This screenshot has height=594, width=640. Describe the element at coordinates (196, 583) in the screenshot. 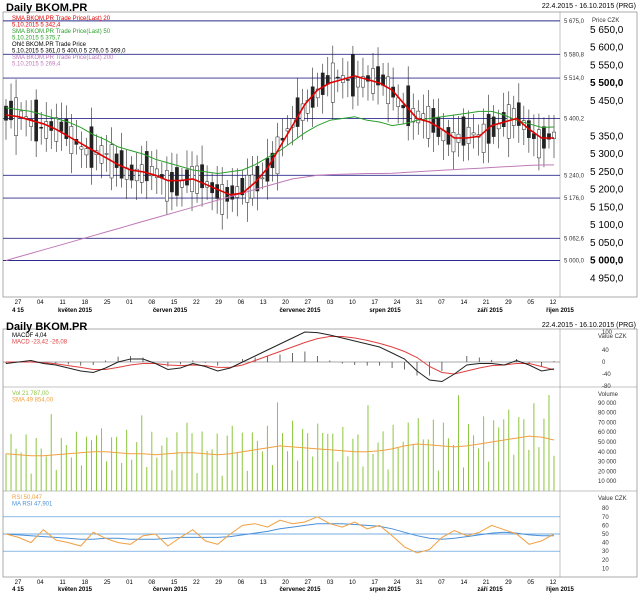

I see `bottom-date-tick: 22` at that location.